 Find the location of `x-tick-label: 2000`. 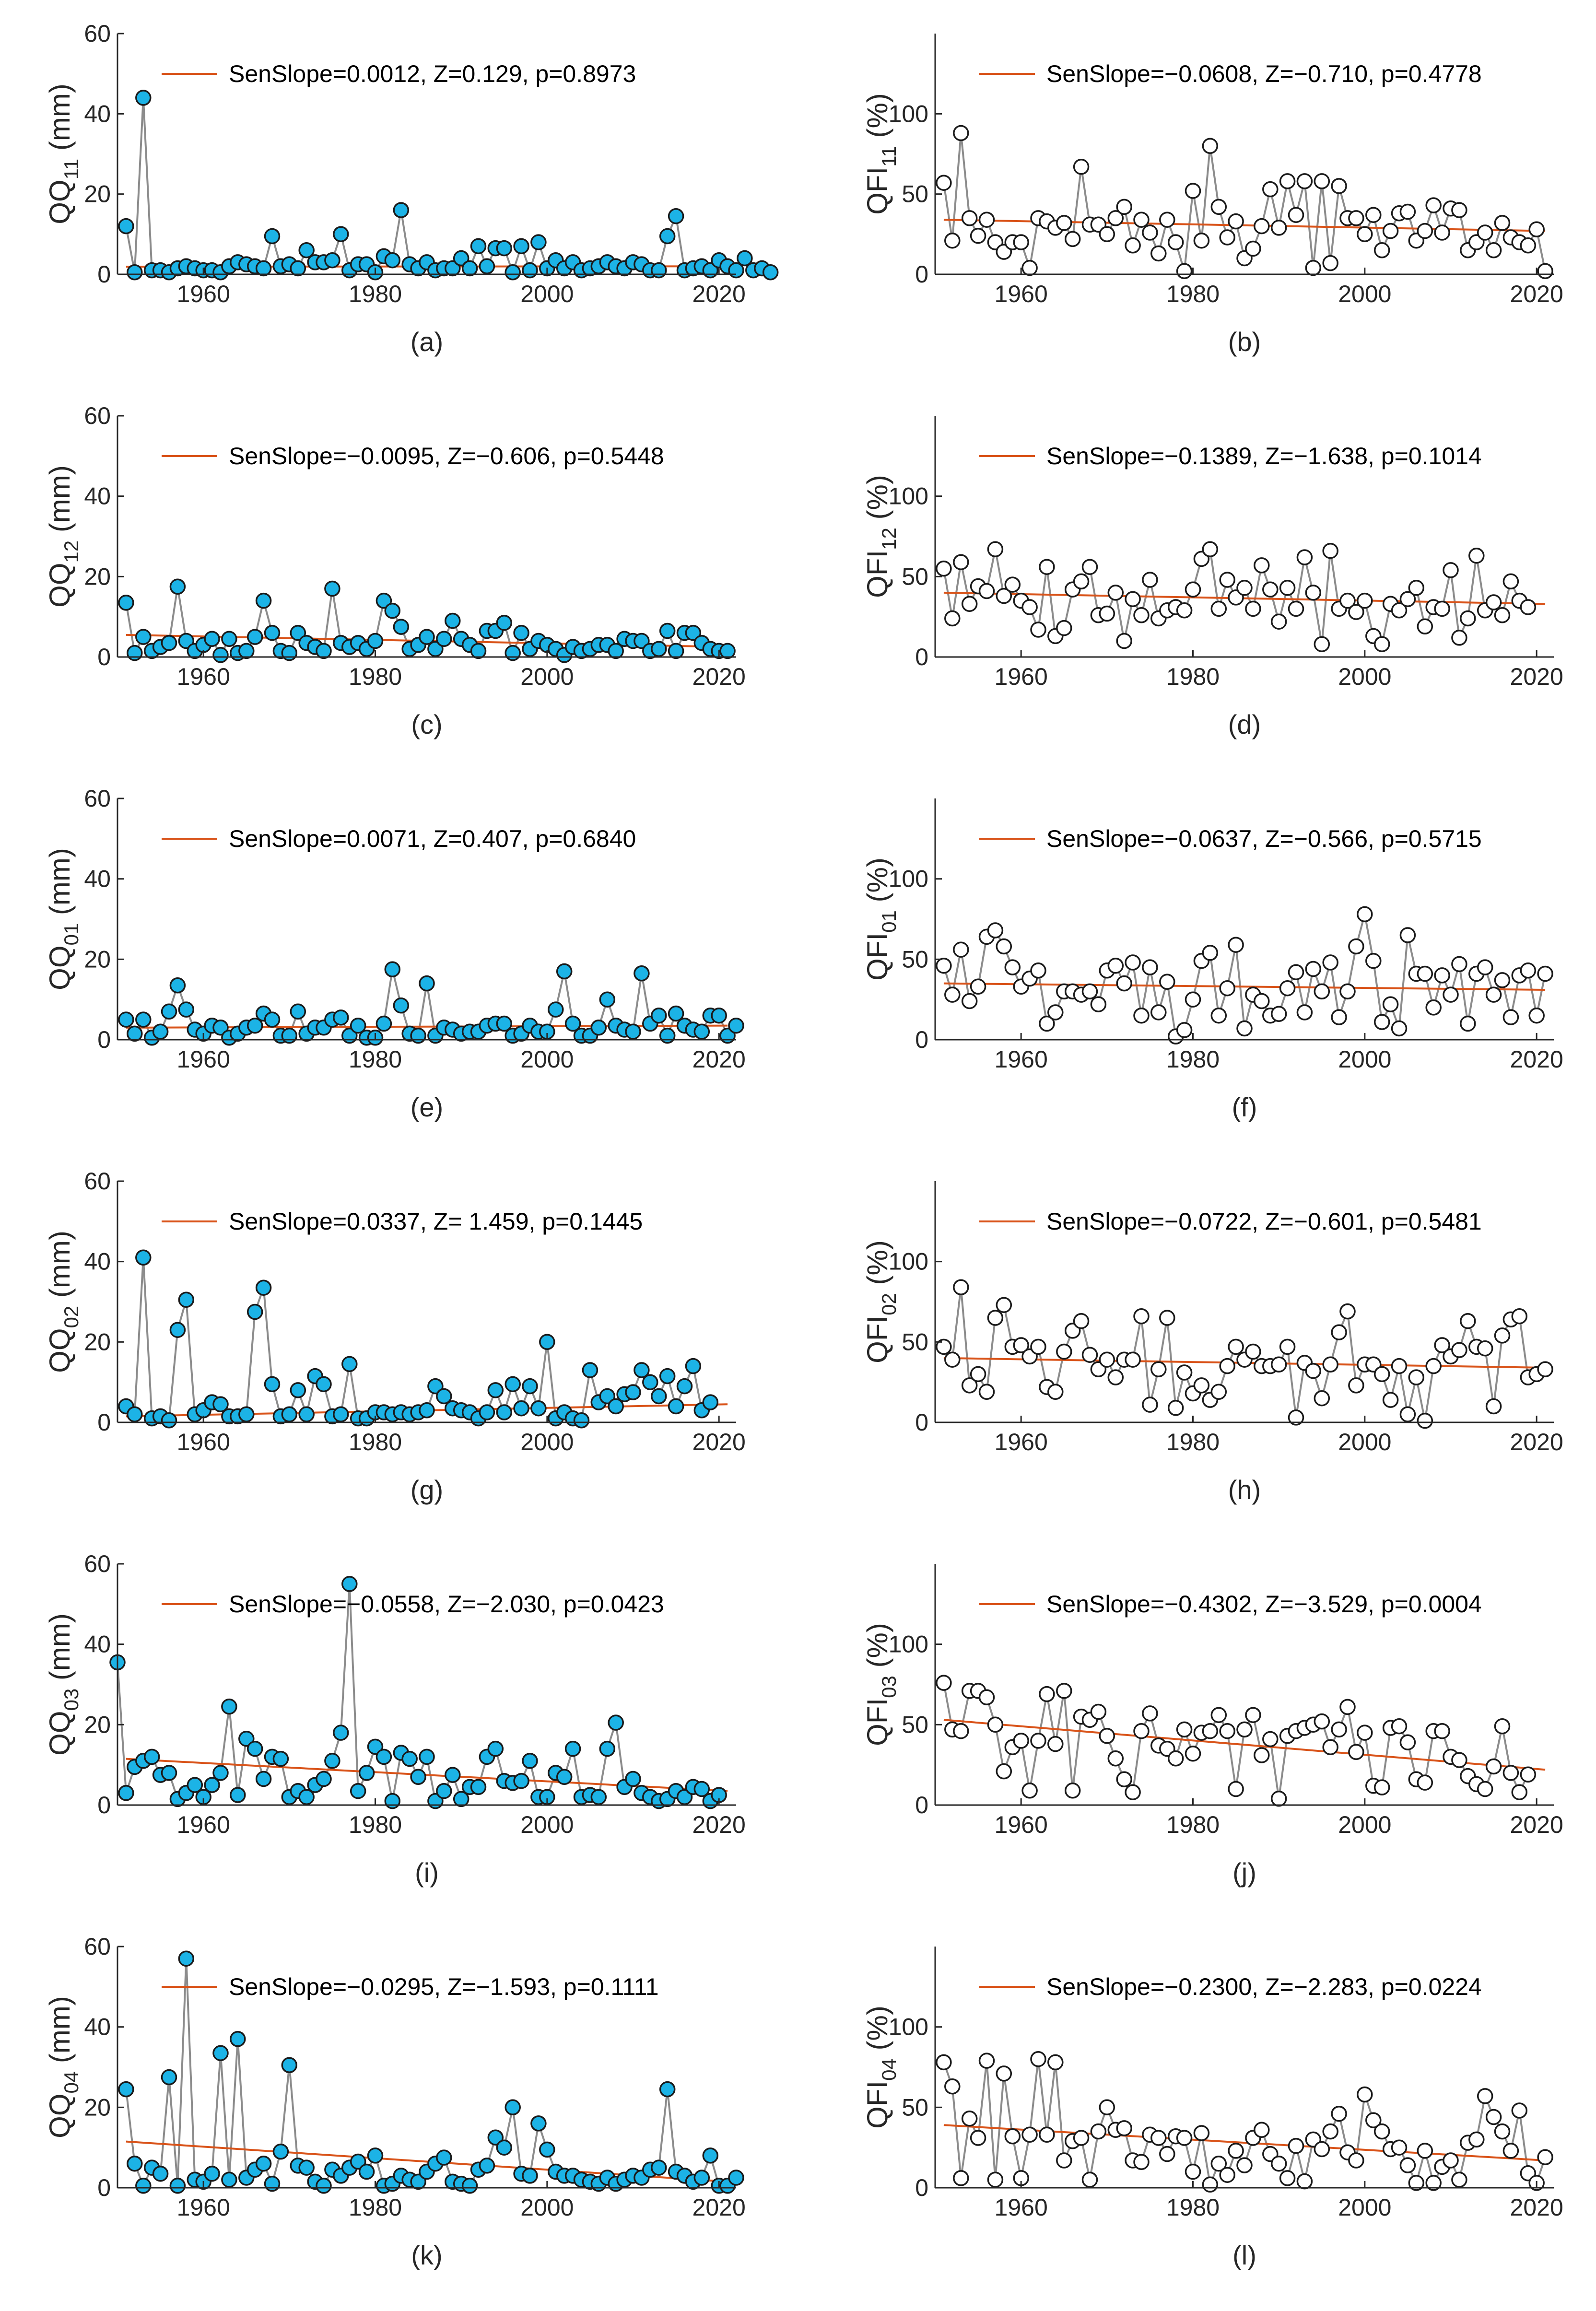

x-tick-label: 2000 is located at coordinates (1364, 294).